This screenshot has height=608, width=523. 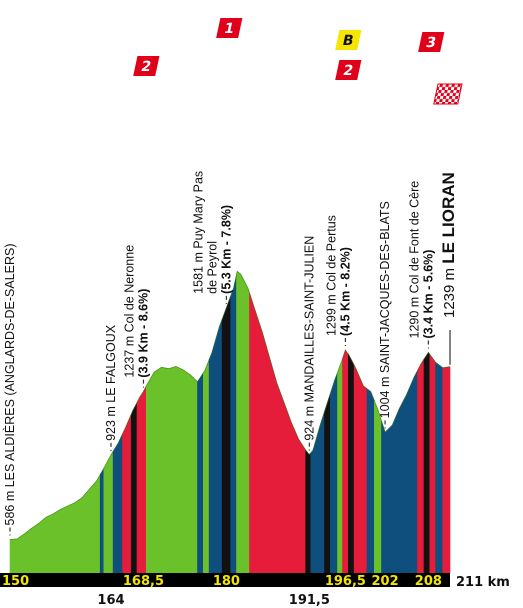 I want to click on annotation-label-6-0: 1004 m SAINT-JACQUES-DES-BLATS, so click(x=385, y=309).